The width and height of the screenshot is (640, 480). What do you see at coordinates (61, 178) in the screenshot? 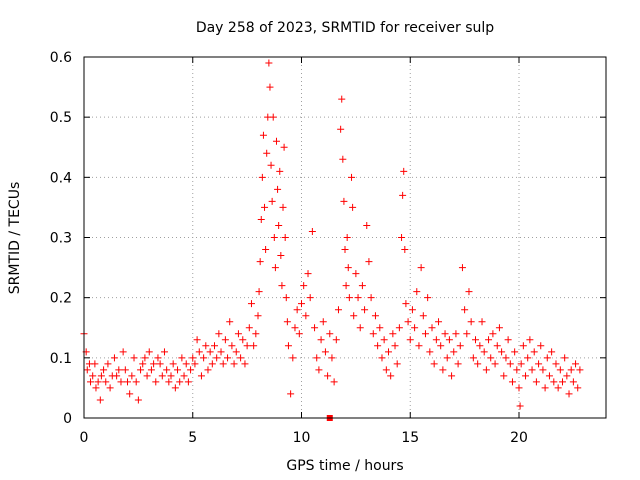
I see `y-tick-label: 0.4` at bounding box center [61, 178].